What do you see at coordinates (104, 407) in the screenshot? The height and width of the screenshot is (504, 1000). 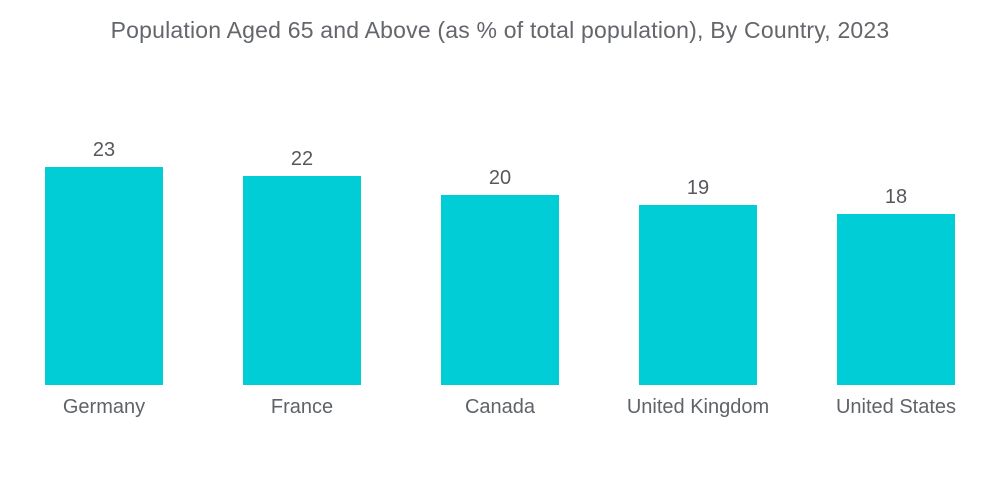 I see `category-label: Germany` at bounding box center [104, 407].